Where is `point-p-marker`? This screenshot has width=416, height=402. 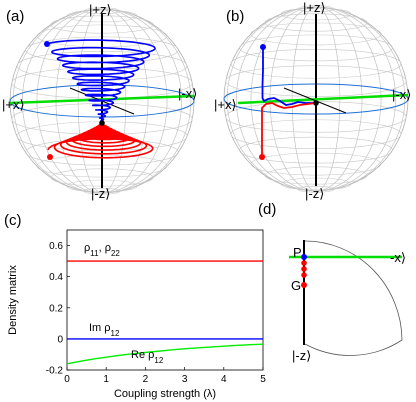 point-p-marker is located at coordinates (304, 257).